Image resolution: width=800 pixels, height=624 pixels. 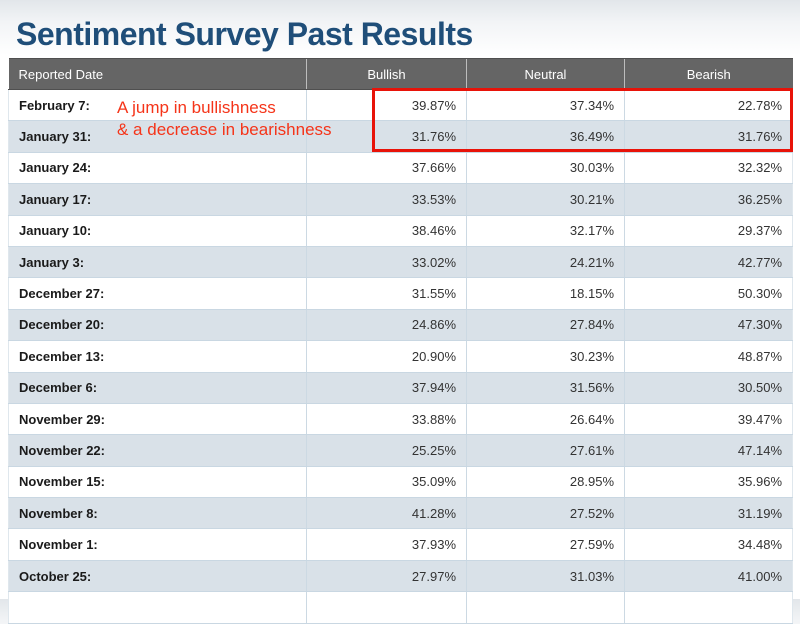 What do you see at coordinates (157, 419) in the screenshot?
I see `date-cell: November 29:` at bounding box center [157, 419].